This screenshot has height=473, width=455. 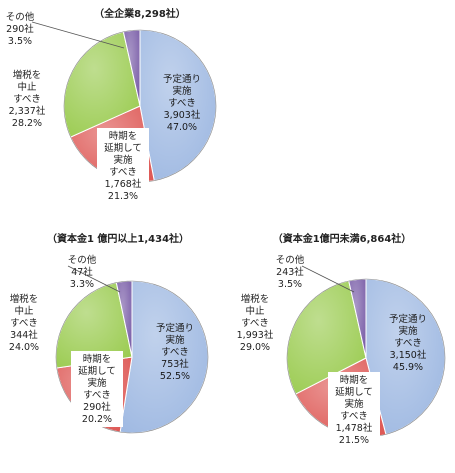 What do you see at coordinates (24, 347) in the screenshot?
I see `slice-label-line: 24.0%` at bounding box center [24, 347].